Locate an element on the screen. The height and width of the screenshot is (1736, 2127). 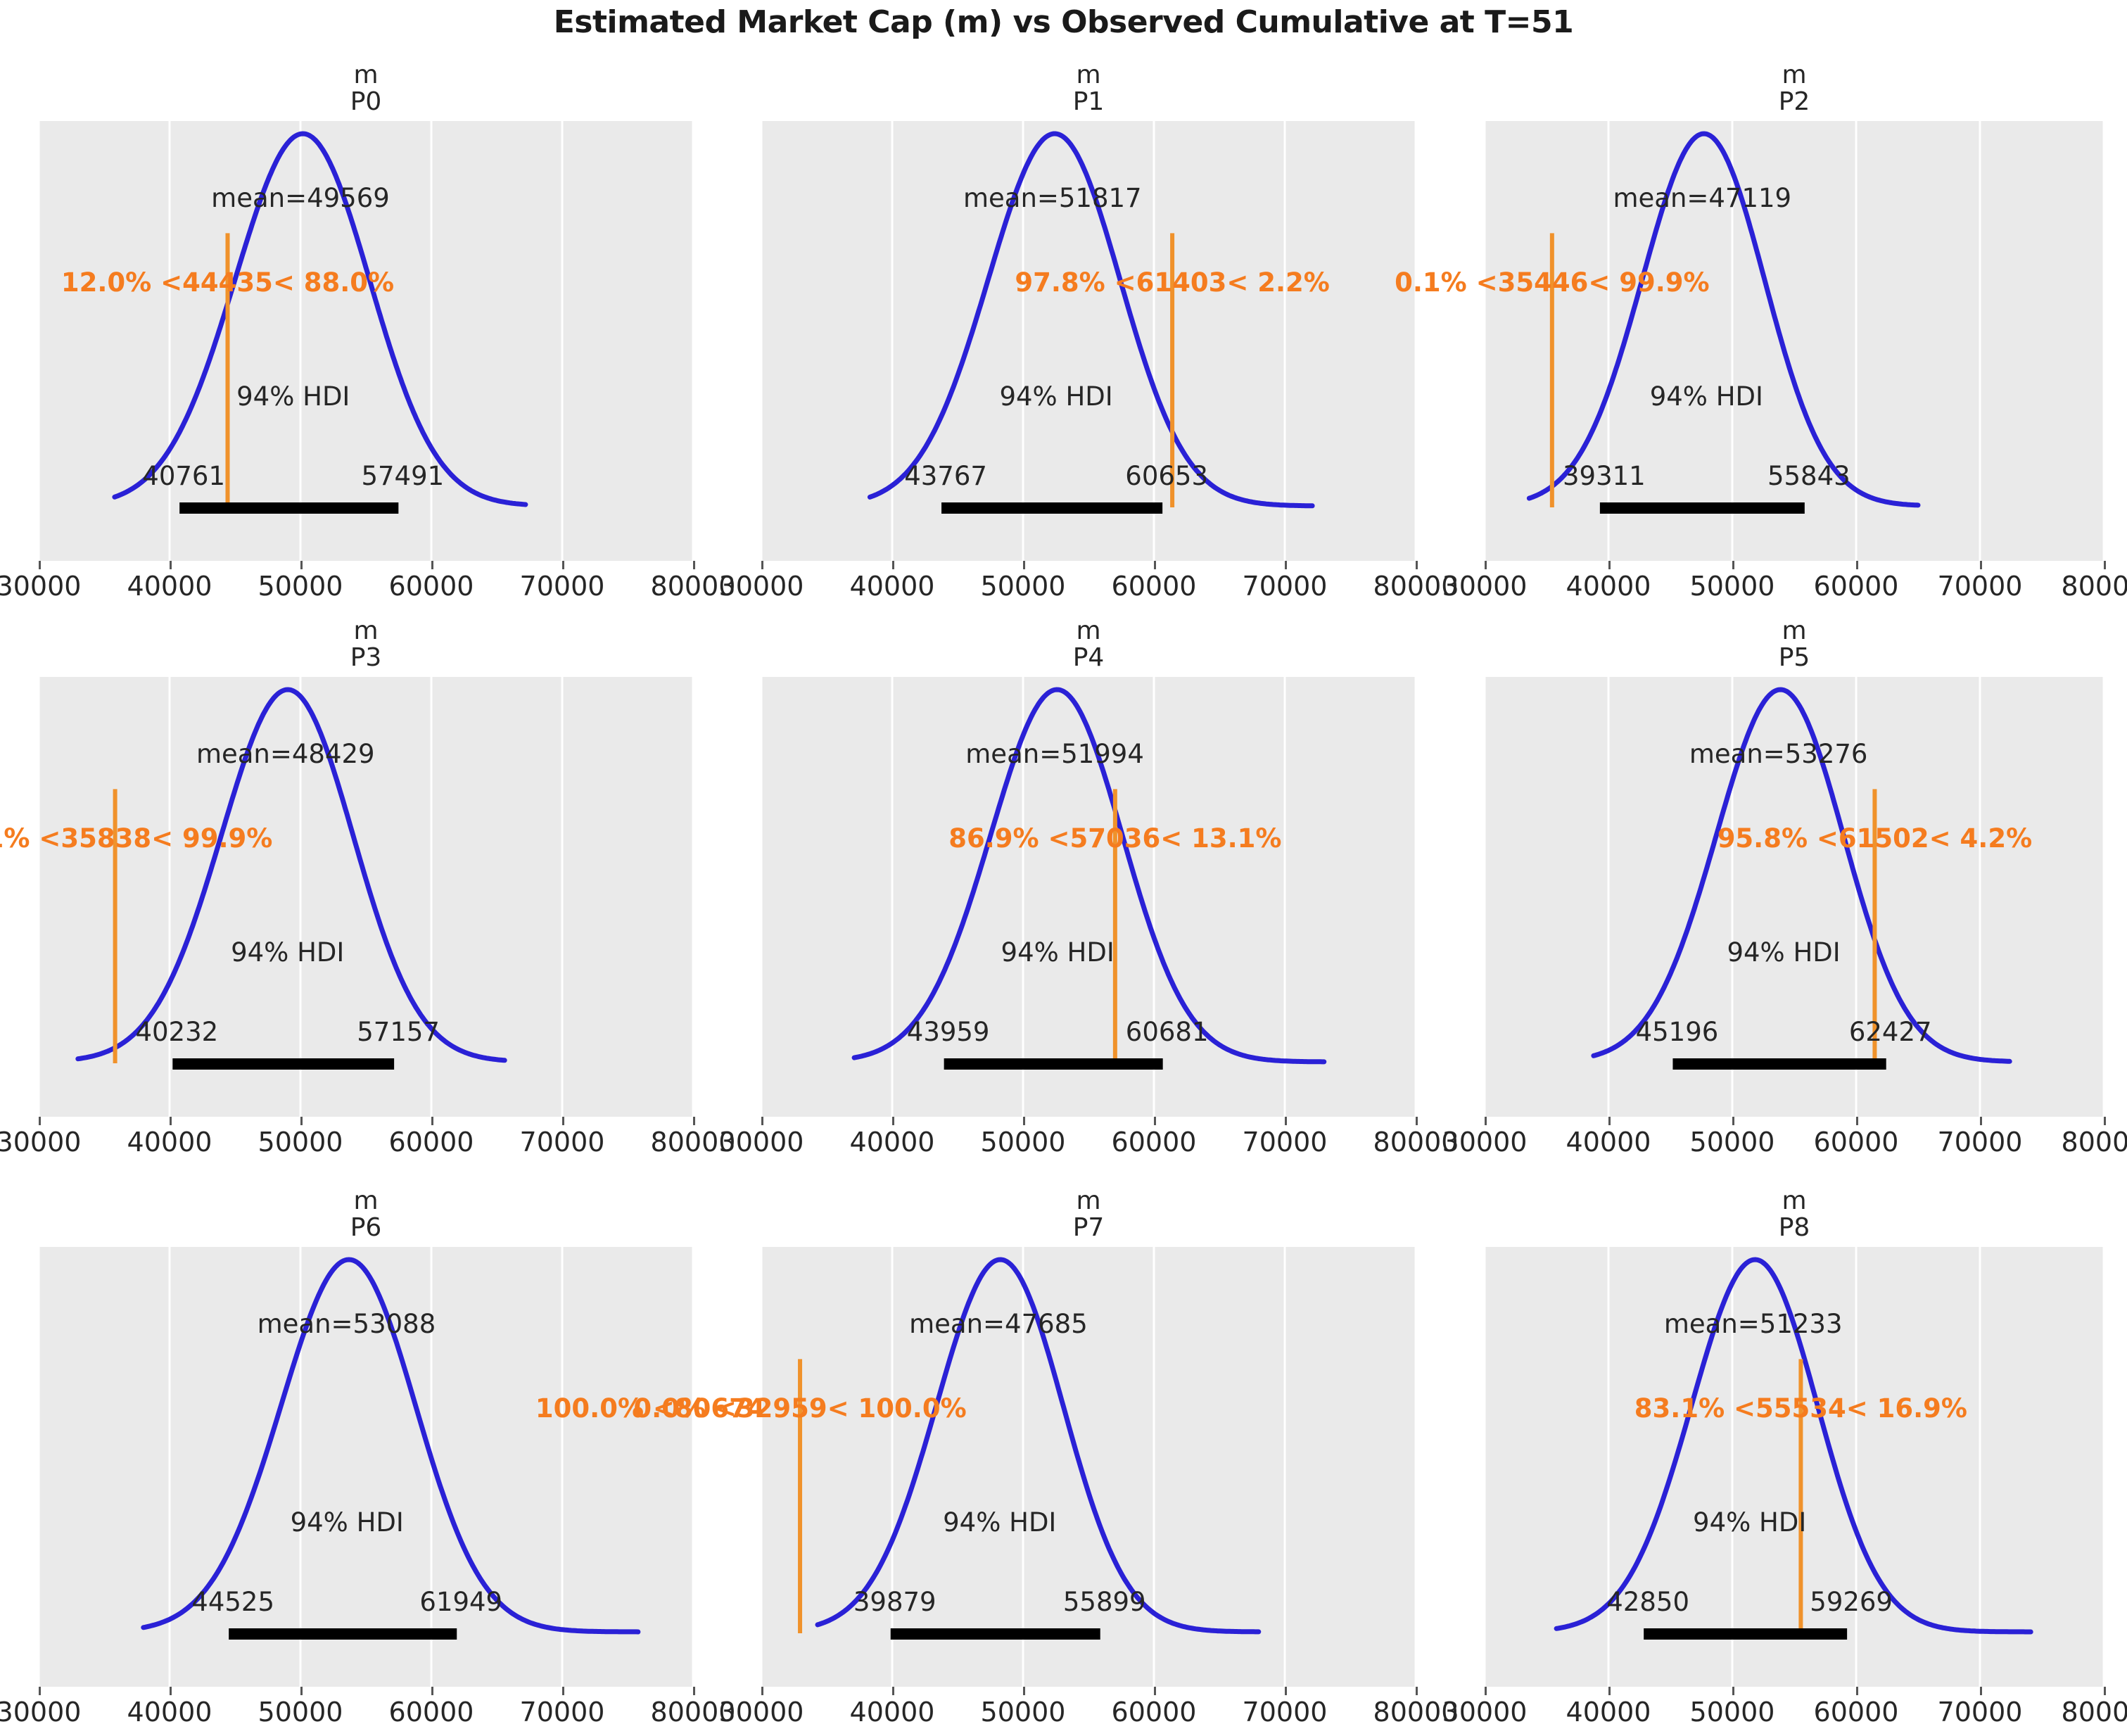
hdi-low-label-p0: 40761 is located at coordinates (183, 476).